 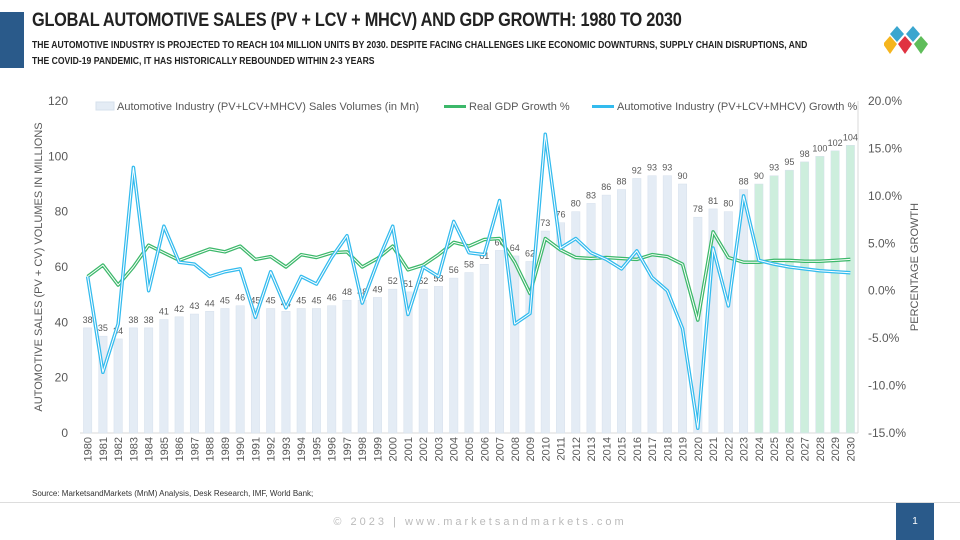 What do you see at coordinates (683, 176) in the screenshot?
I see `bar-data-label: 90` at bounding box center [683, 176].